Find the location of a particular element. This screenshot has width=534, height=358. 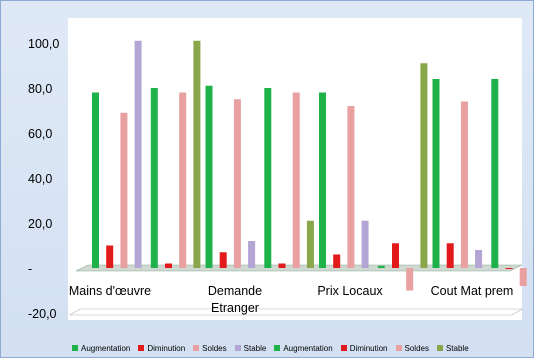

y-tick-label: 20,0 is located at coordinates (40, 224).